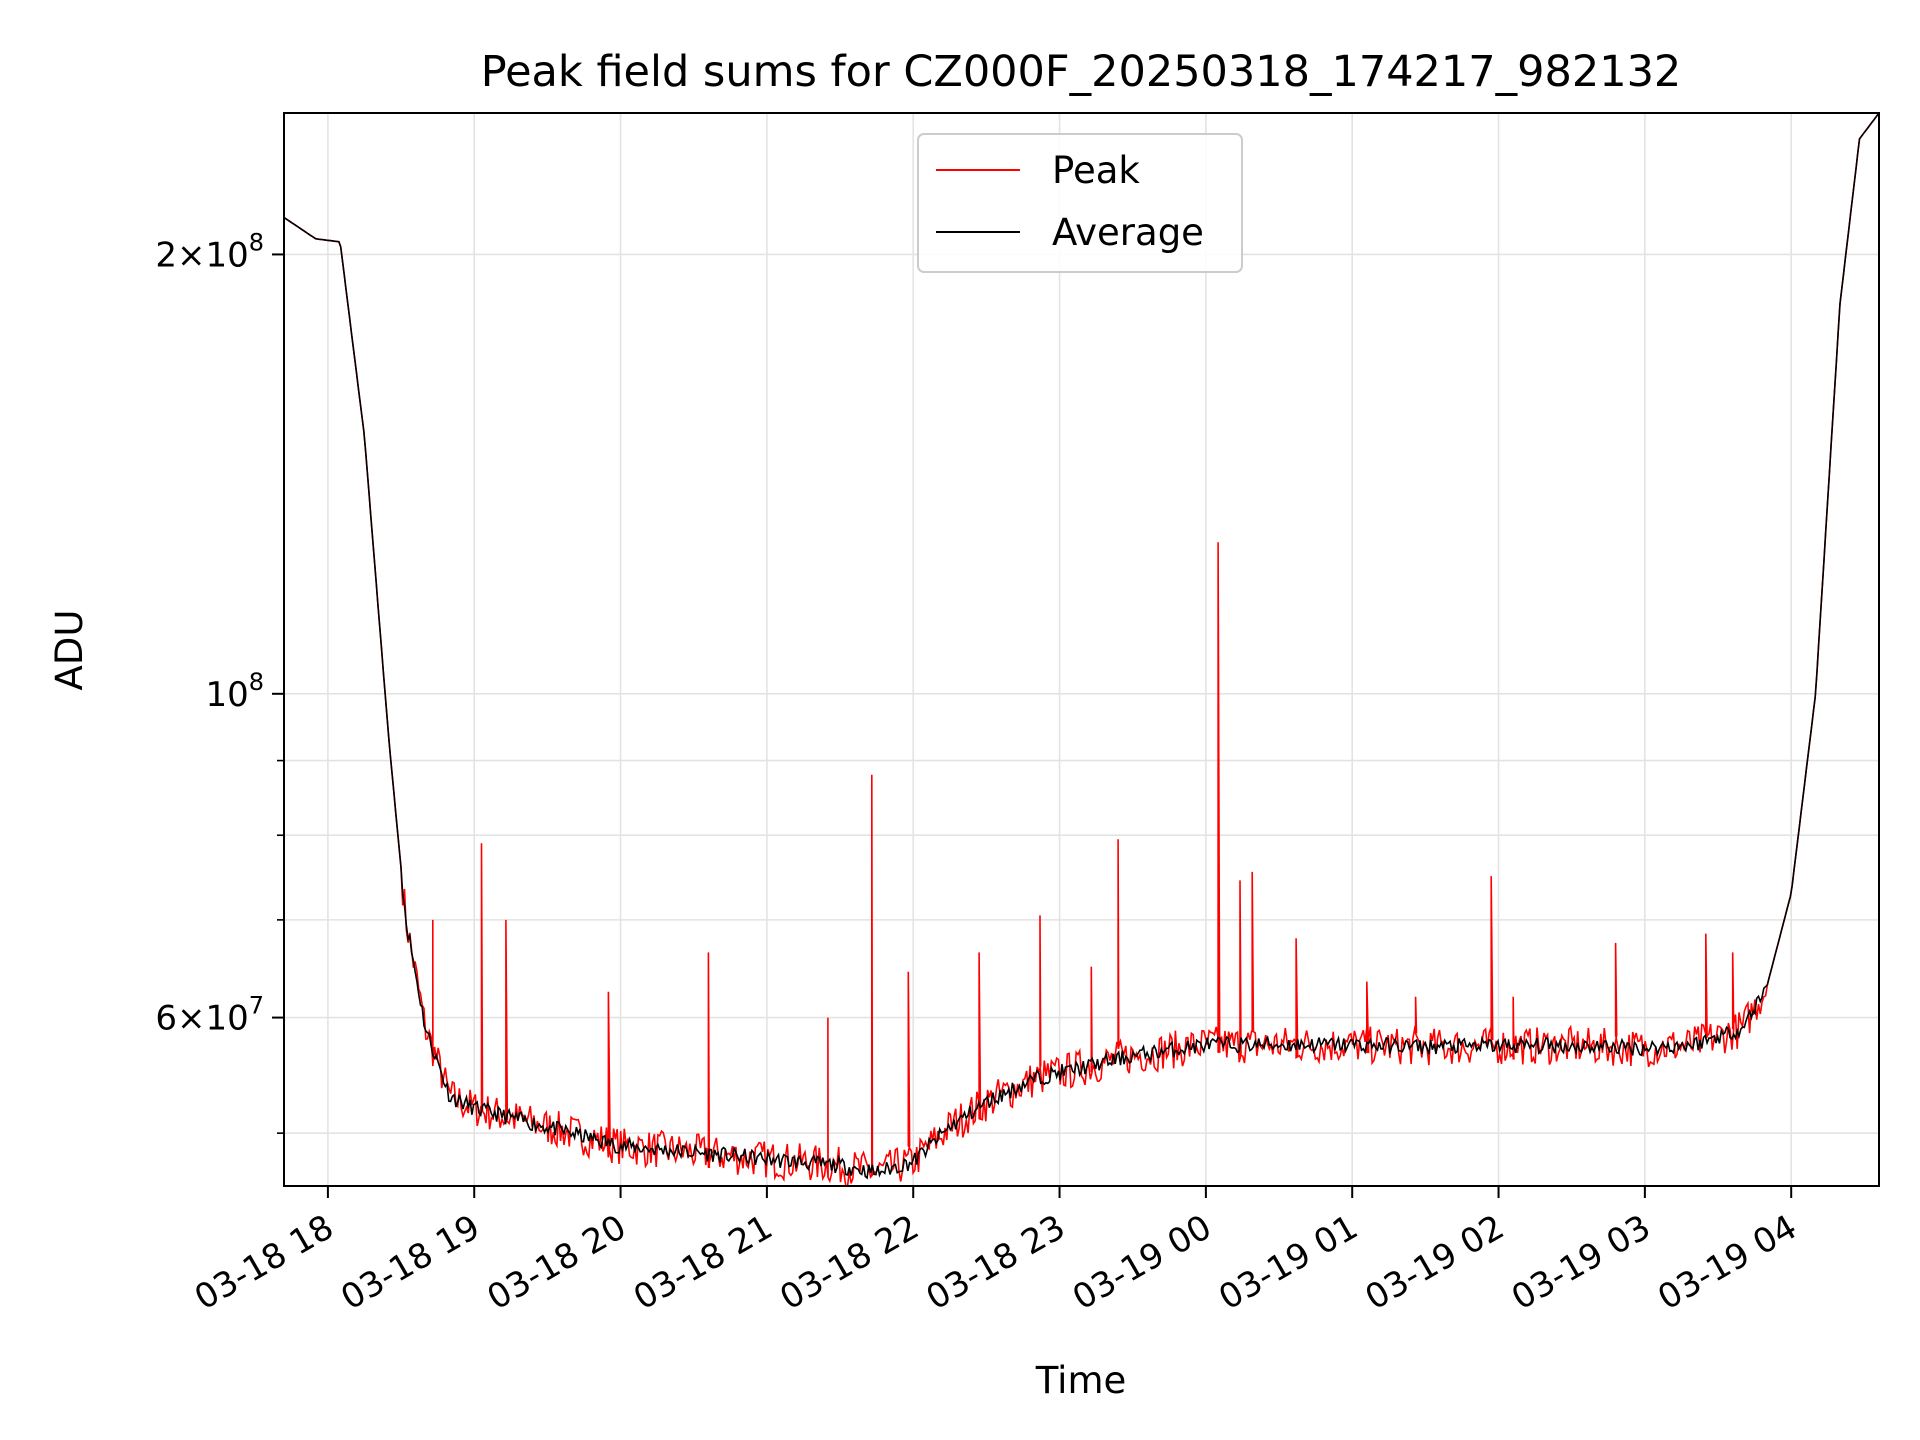 The image size is (1920, 1440). I want to click on y-tick-label: 6×107, so click(209, 1015).